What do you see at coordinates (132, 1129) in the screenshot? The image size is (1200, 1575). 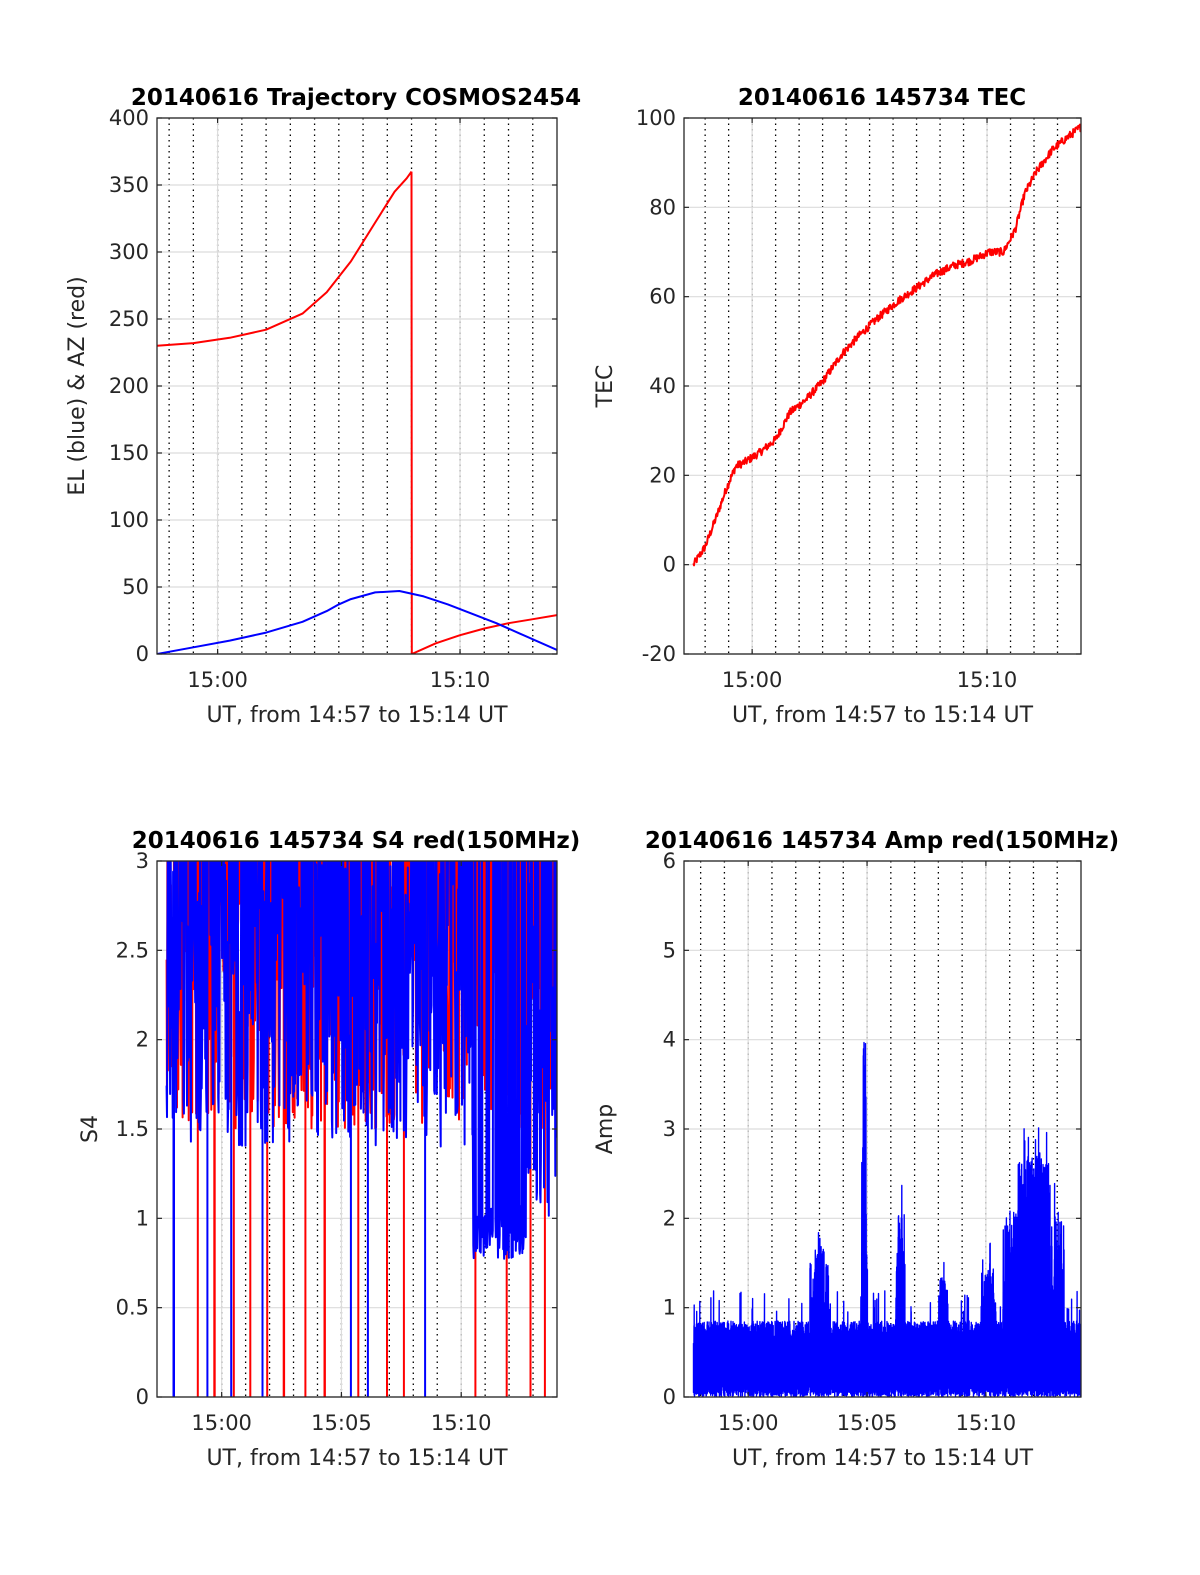 I see `y-tick-label: 1.5` at bounding box center [132, 1129].